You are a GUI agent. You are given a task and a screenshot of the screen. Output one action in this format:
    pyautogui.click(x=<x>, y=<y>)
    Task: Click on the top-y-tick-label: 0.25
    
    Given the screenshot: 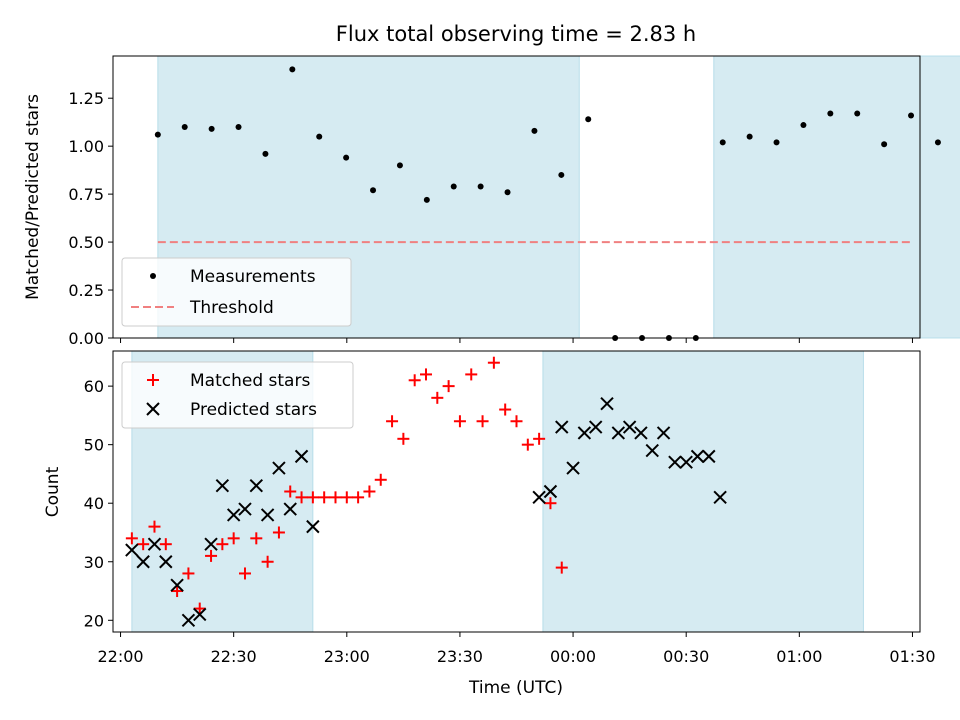 What is the action you would take?
    pyautogui.click(x=86, y=290)
    